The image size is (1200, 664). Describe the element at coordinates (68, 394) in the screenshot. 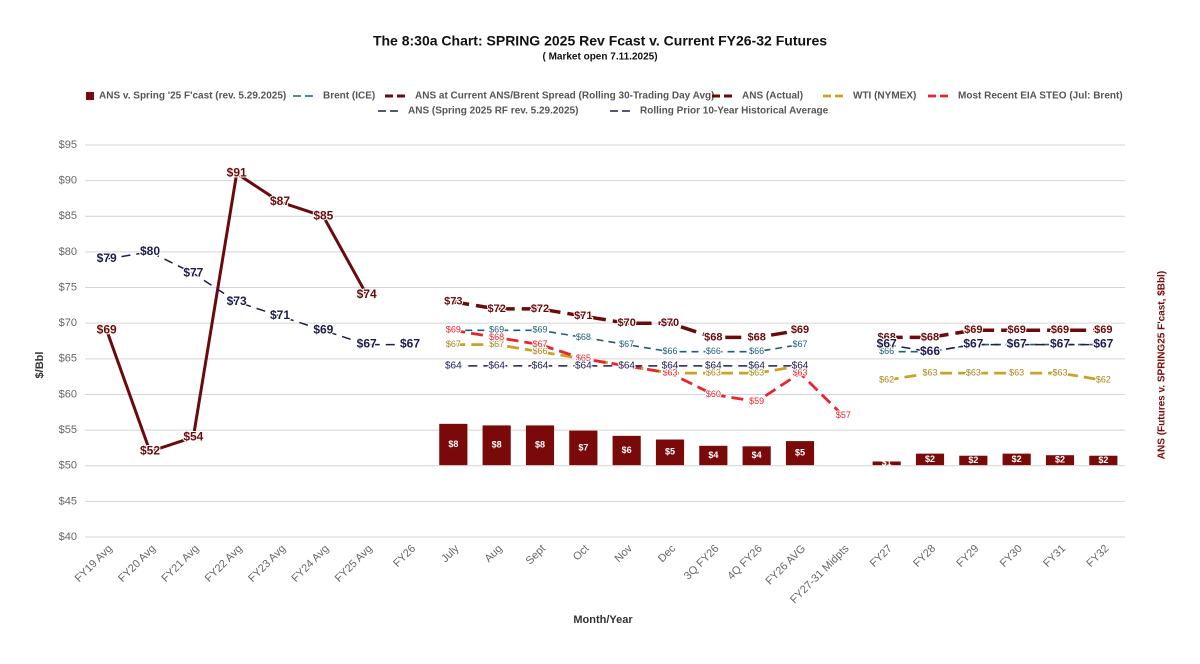

I see `y-tick-label: $60` at that location.